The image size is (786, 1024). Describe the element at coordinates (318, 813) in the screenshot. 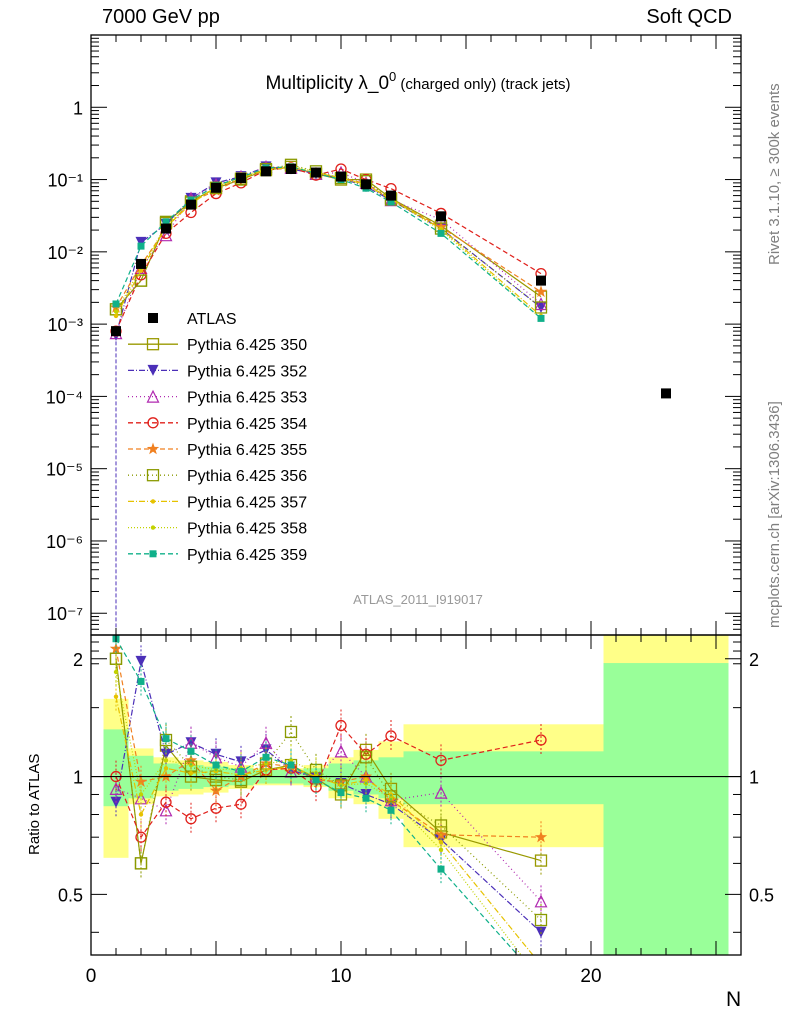

I see `ratio-line` at that location.